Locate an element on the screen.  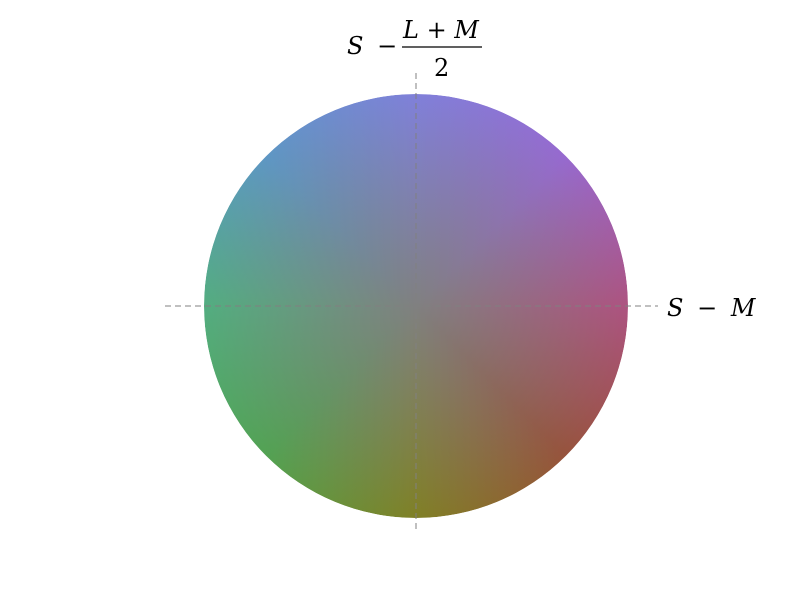
v-label-operator: − is located at coordinates (387, 46).